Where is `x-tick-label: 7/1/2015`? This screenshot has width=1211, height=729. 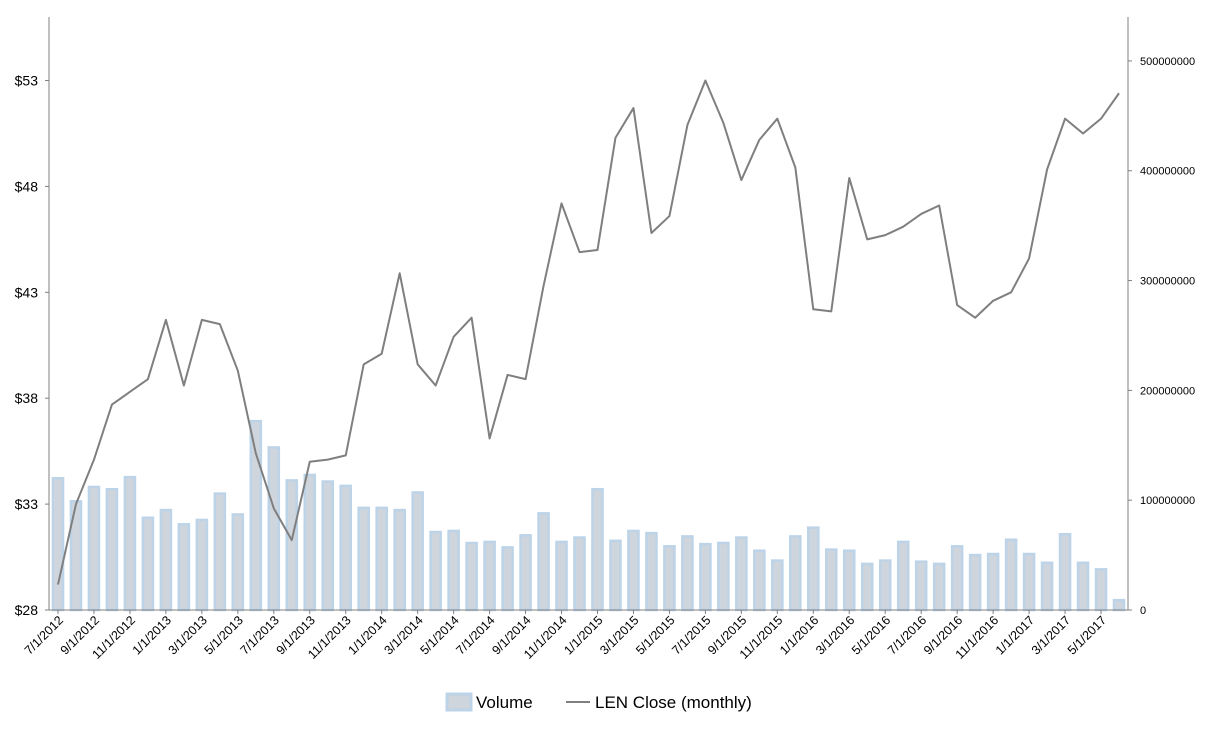 x-tick-label: 7/1/2015 is located at coordinates (691, 635).